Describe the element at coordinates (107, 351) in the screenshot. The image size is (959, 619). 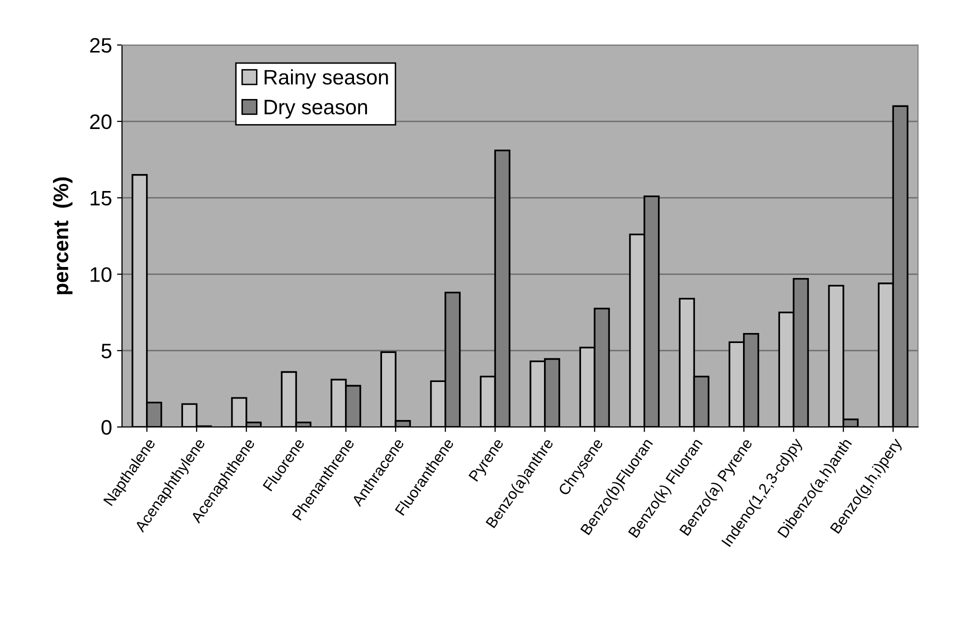
I see `y-tick-label: 5` at that location.